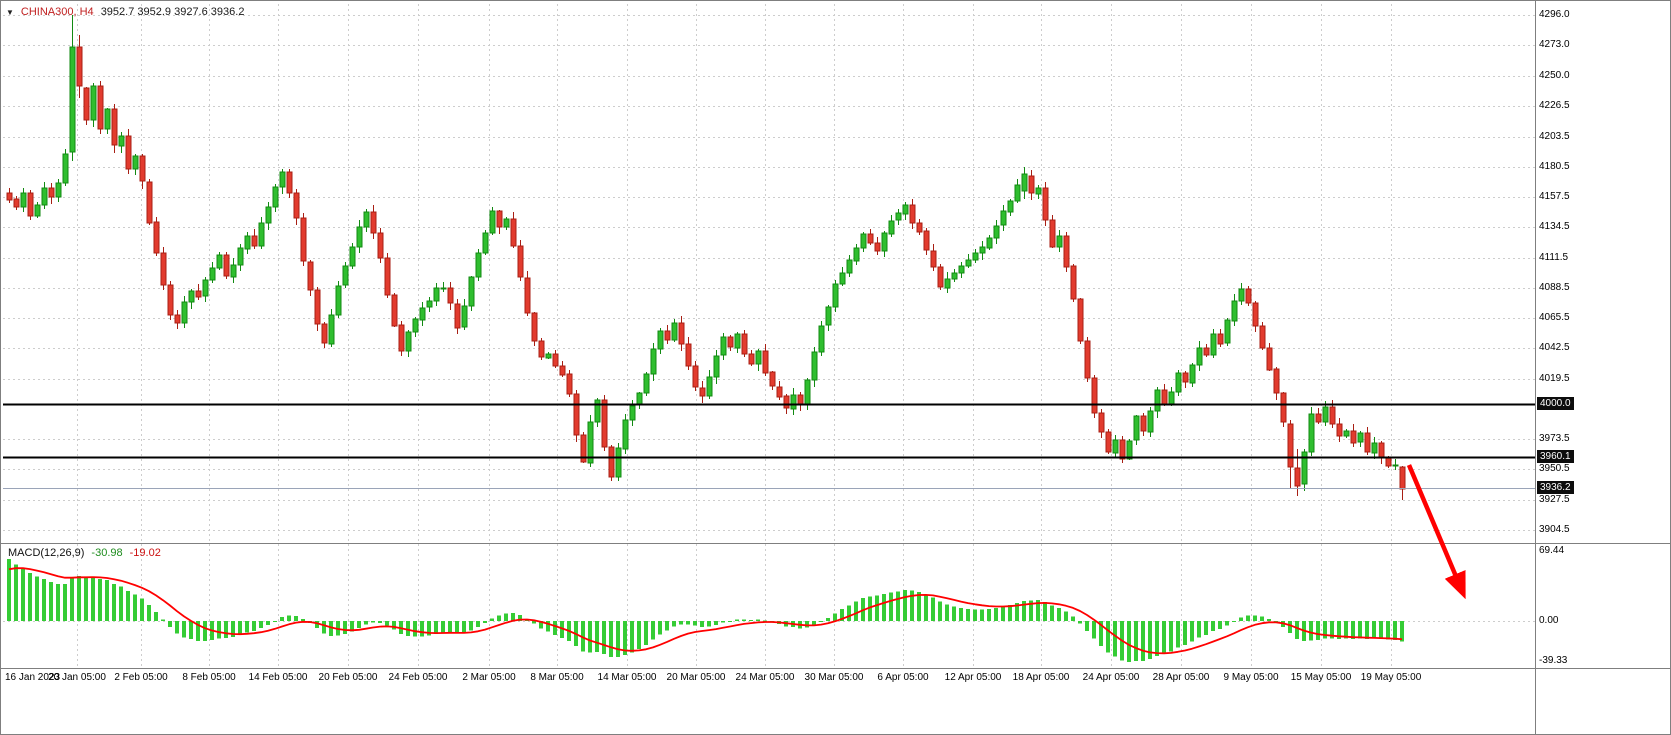  Describe the element at coordinates (1554, 136) in the screenshot. I see `price-tick-label: 4203.5` at that location.